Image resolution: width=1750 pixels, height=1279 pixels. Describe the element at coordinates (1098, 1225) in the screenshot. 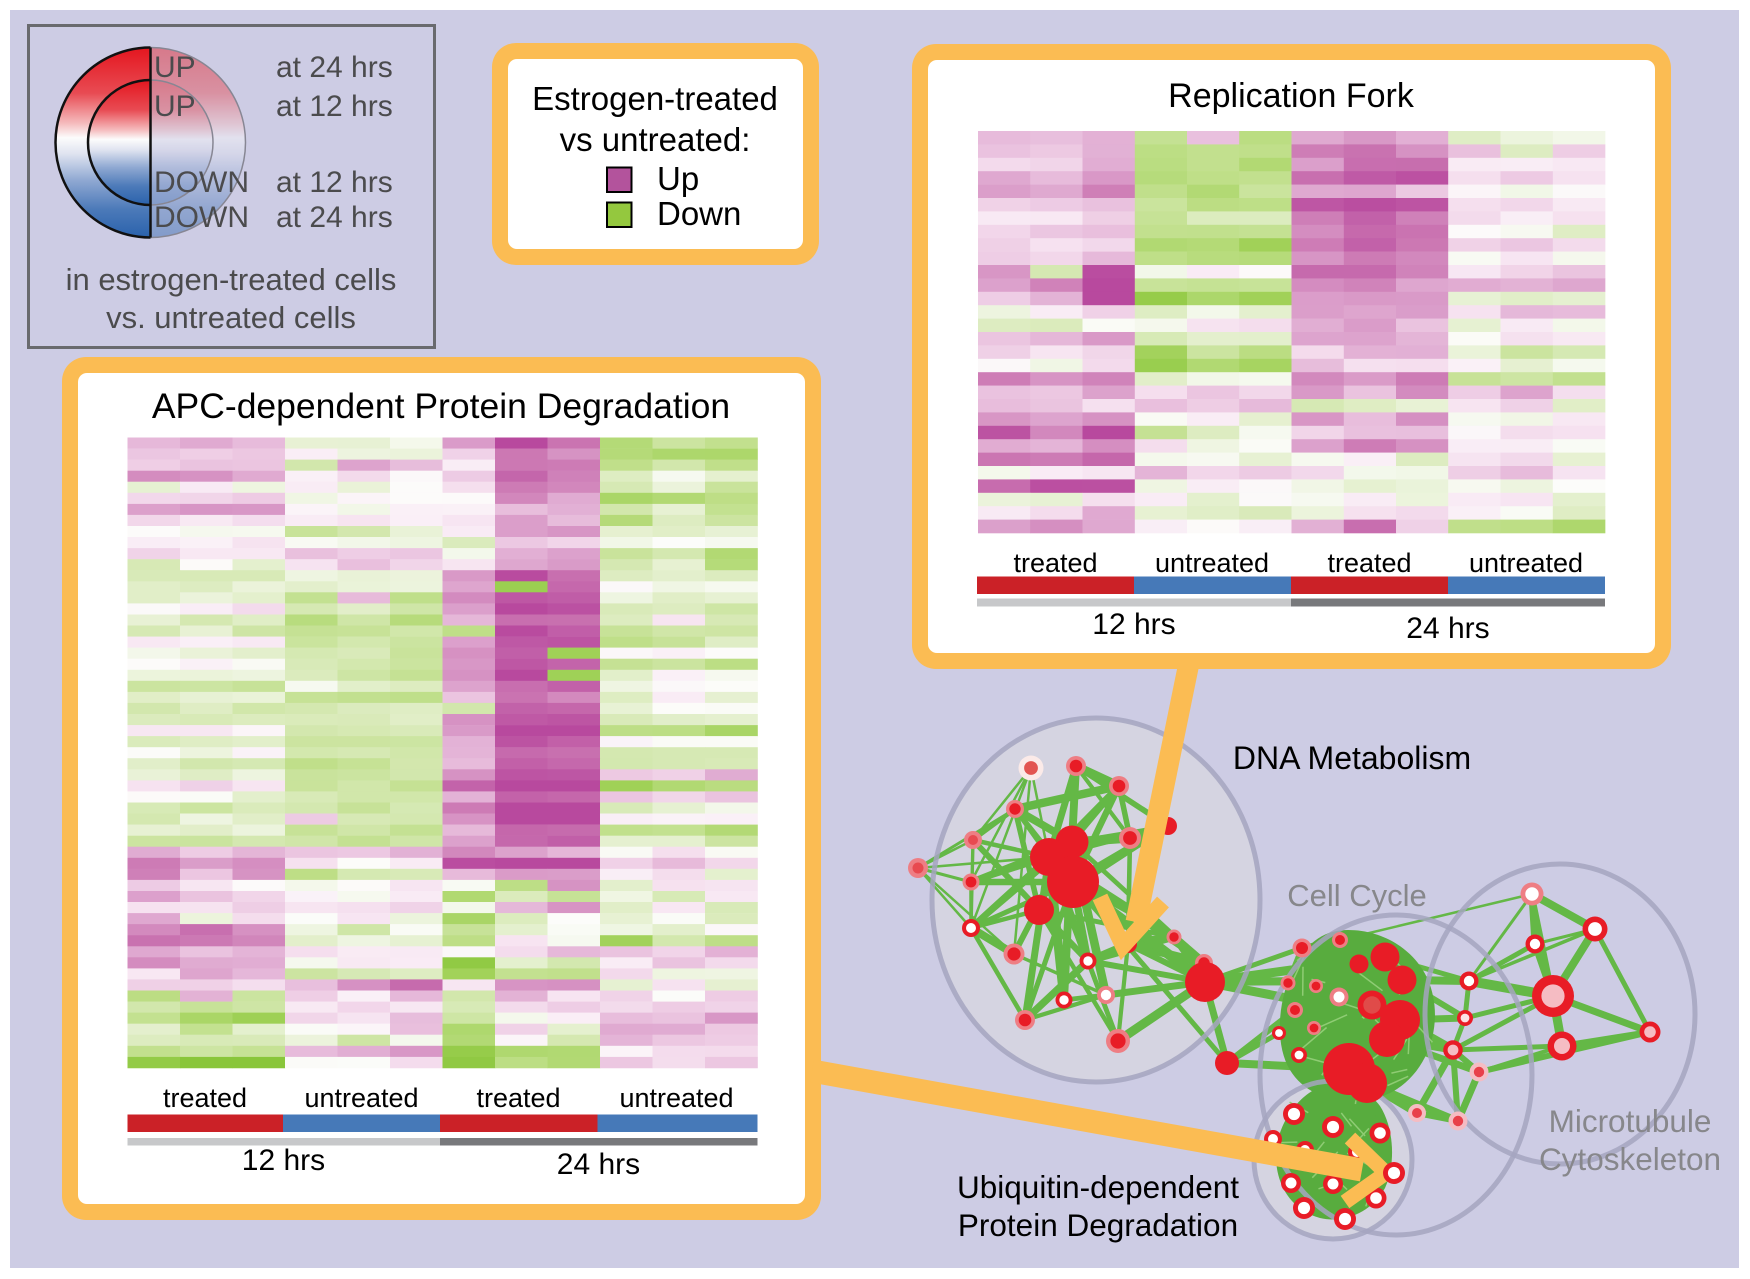

I see `svg-text: Protein Degradation` at that location.